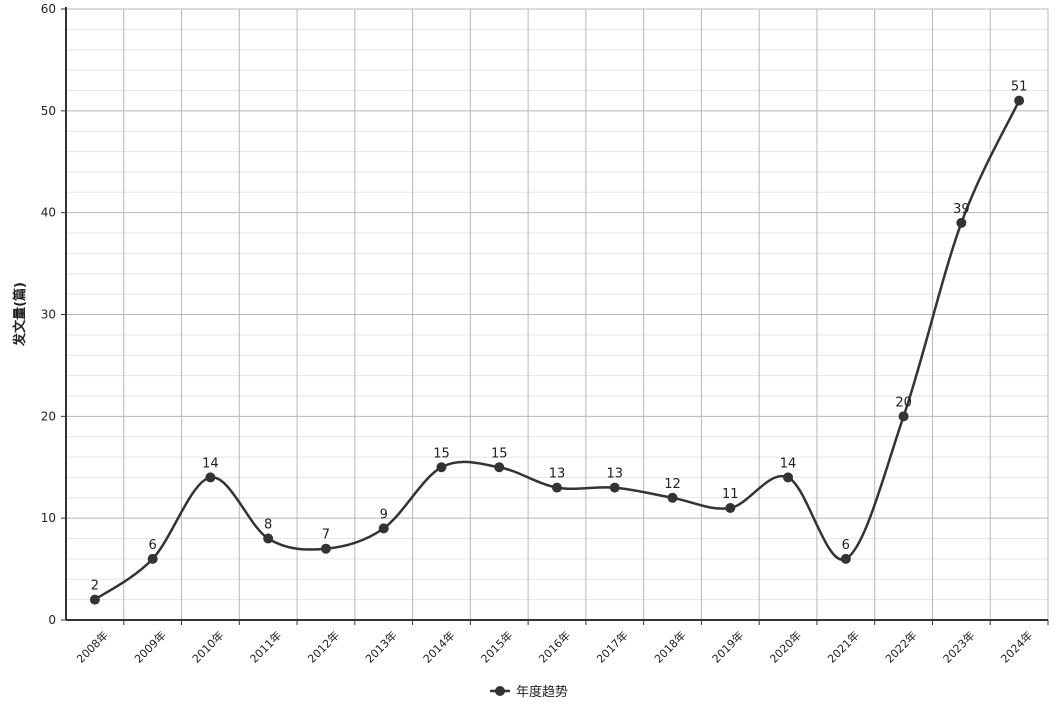  What do you see at coordinates (268, 525) in the screenshot?
I see `data-label: 8` at bounding box center [268, 525].